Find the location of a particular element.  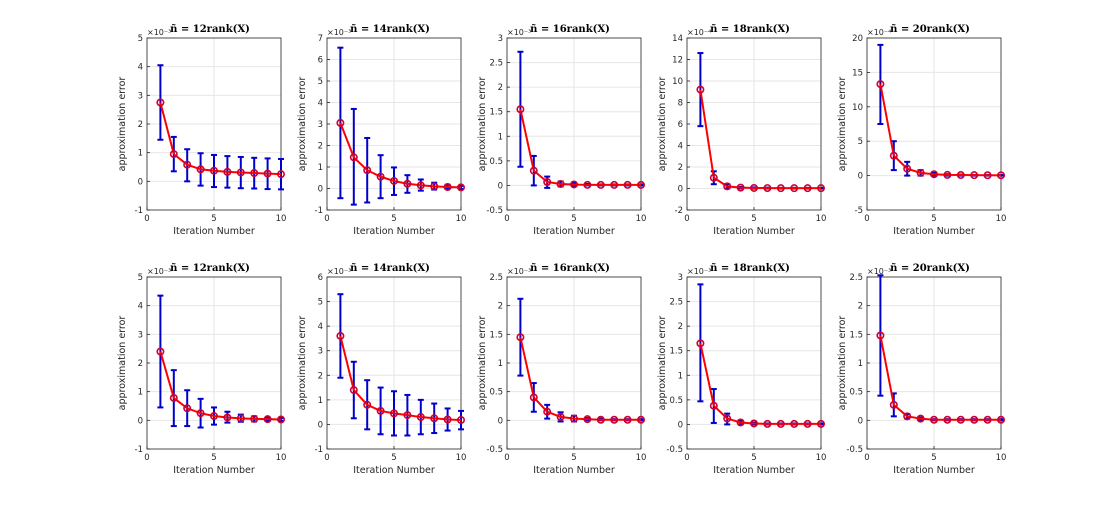

y-tick-label: -2 is located at coordinates (679, 211).